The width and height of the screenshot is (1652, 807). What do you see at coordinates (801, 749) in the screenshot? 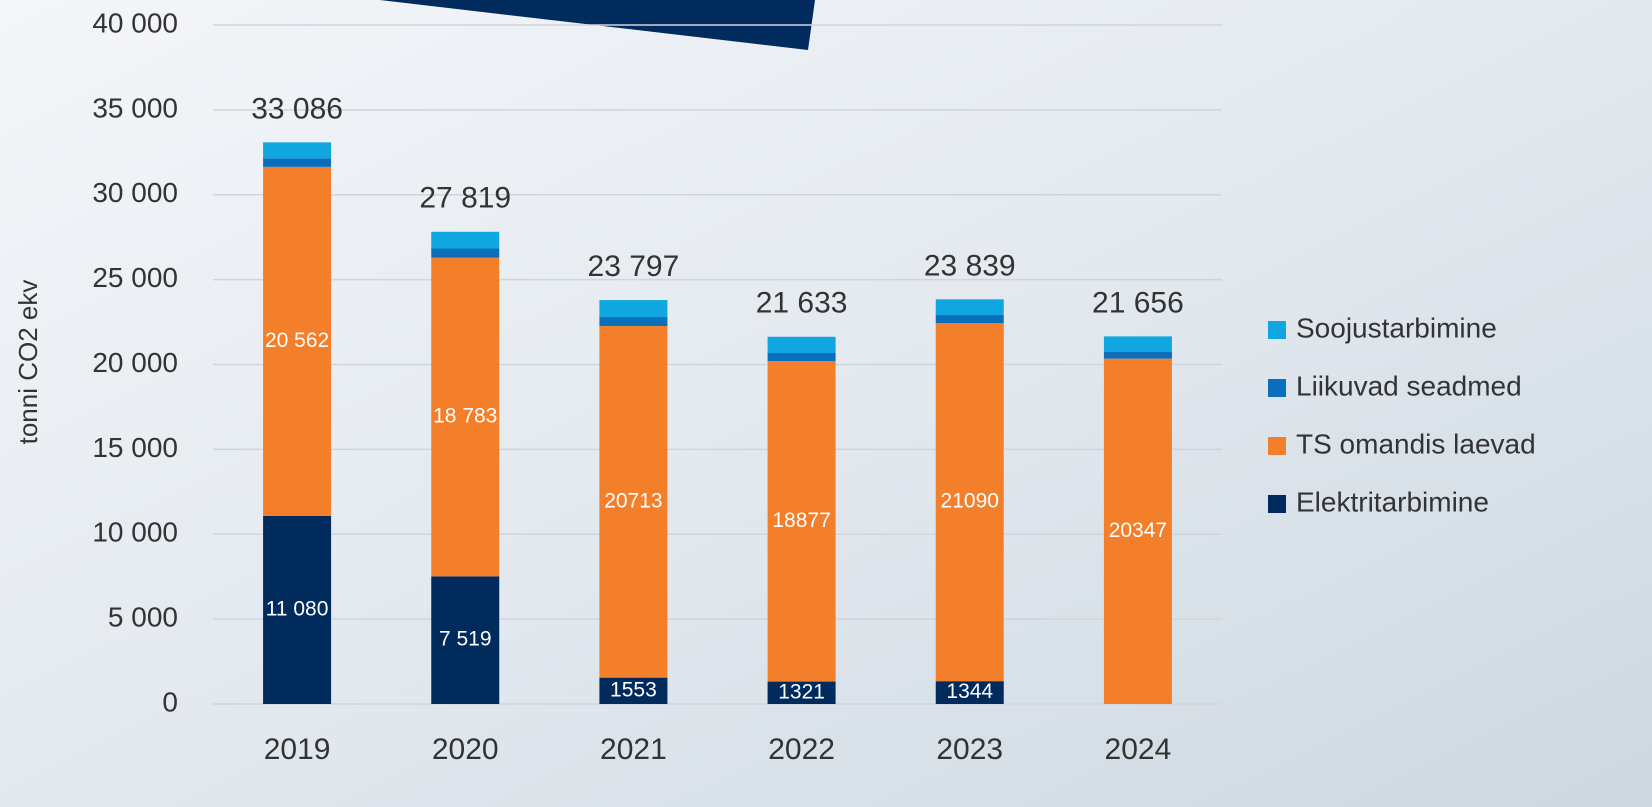
I see `x-tick-label: 2022` at bounding box center [801, 749].